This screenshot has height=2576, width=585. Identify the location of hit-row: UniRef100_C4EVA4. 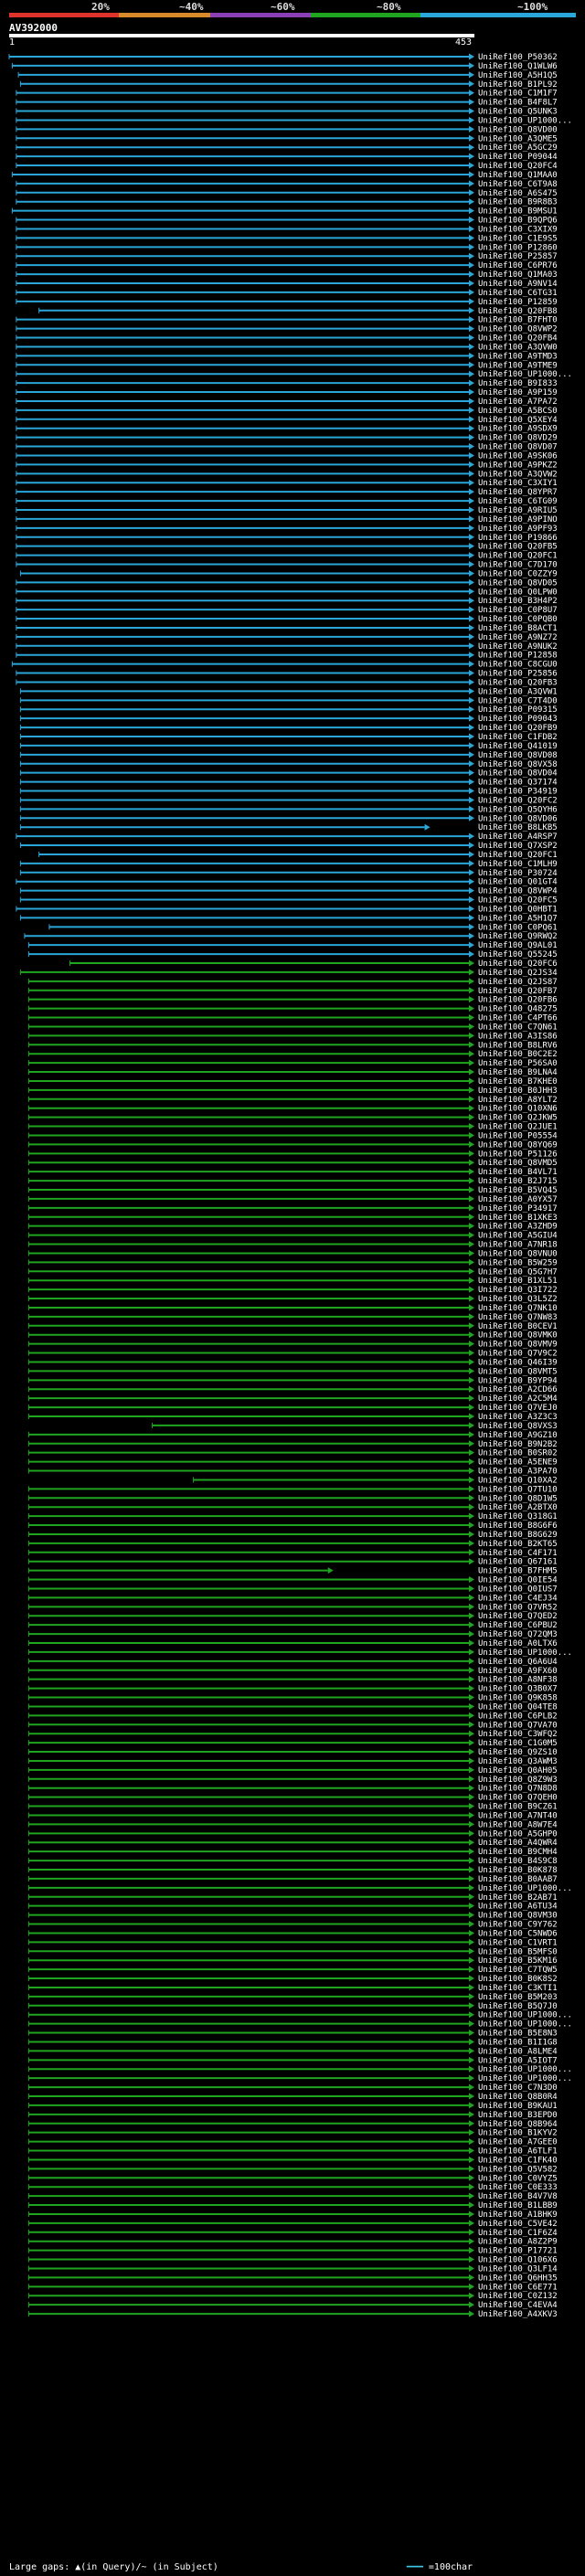
(293, 2305).